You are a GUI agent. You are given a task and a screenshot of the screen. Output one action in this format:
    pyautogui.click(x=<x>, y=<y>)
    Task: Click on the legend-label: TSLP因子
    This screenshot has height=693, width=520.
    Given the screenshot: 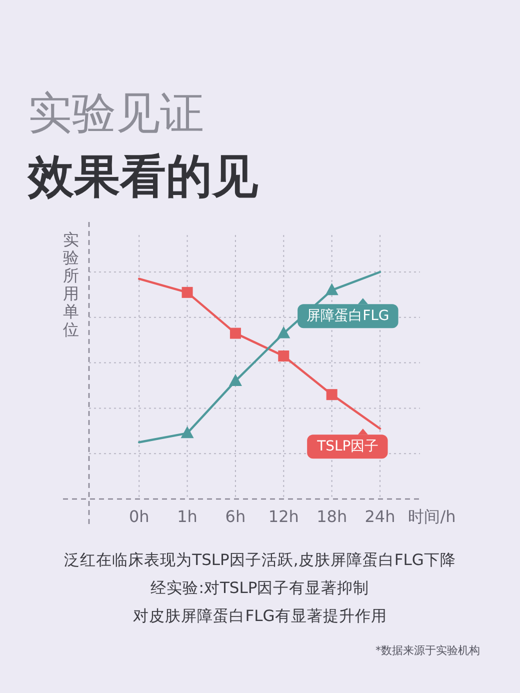 What is the action you would take?
    pyautogui.click(x=347, y=446)
    